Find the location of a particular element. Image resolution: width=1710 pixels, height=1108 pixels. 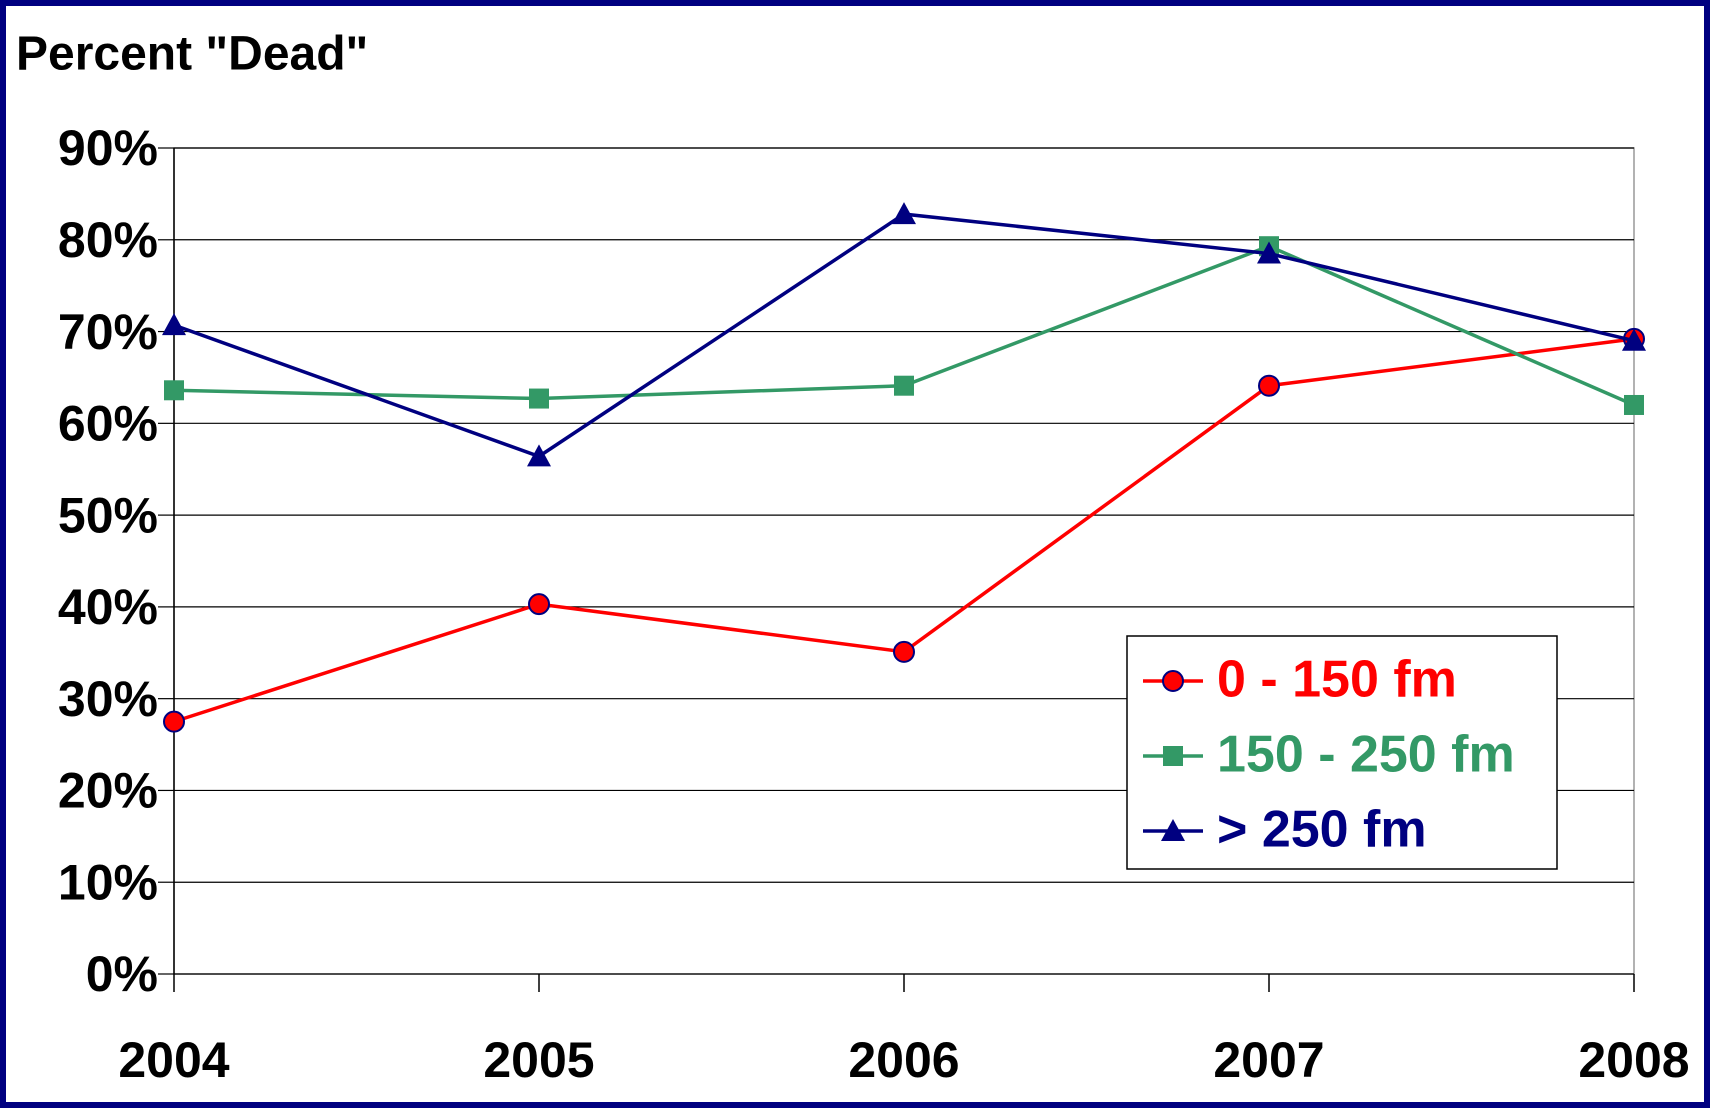

y-tick-label: 80% is located at coordinates (108, 240).